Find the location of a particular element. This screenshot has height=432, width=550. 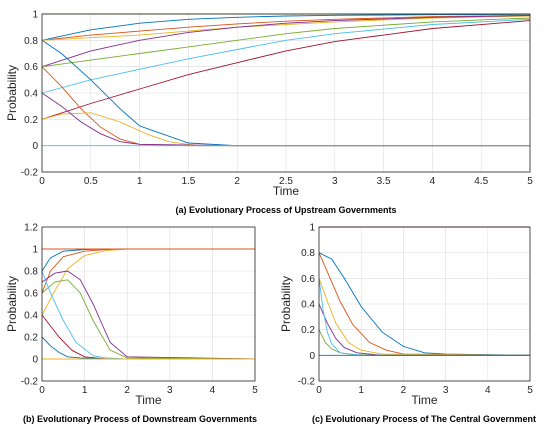

x-tick-label: 2.5 is located at coordinates (286, 181).